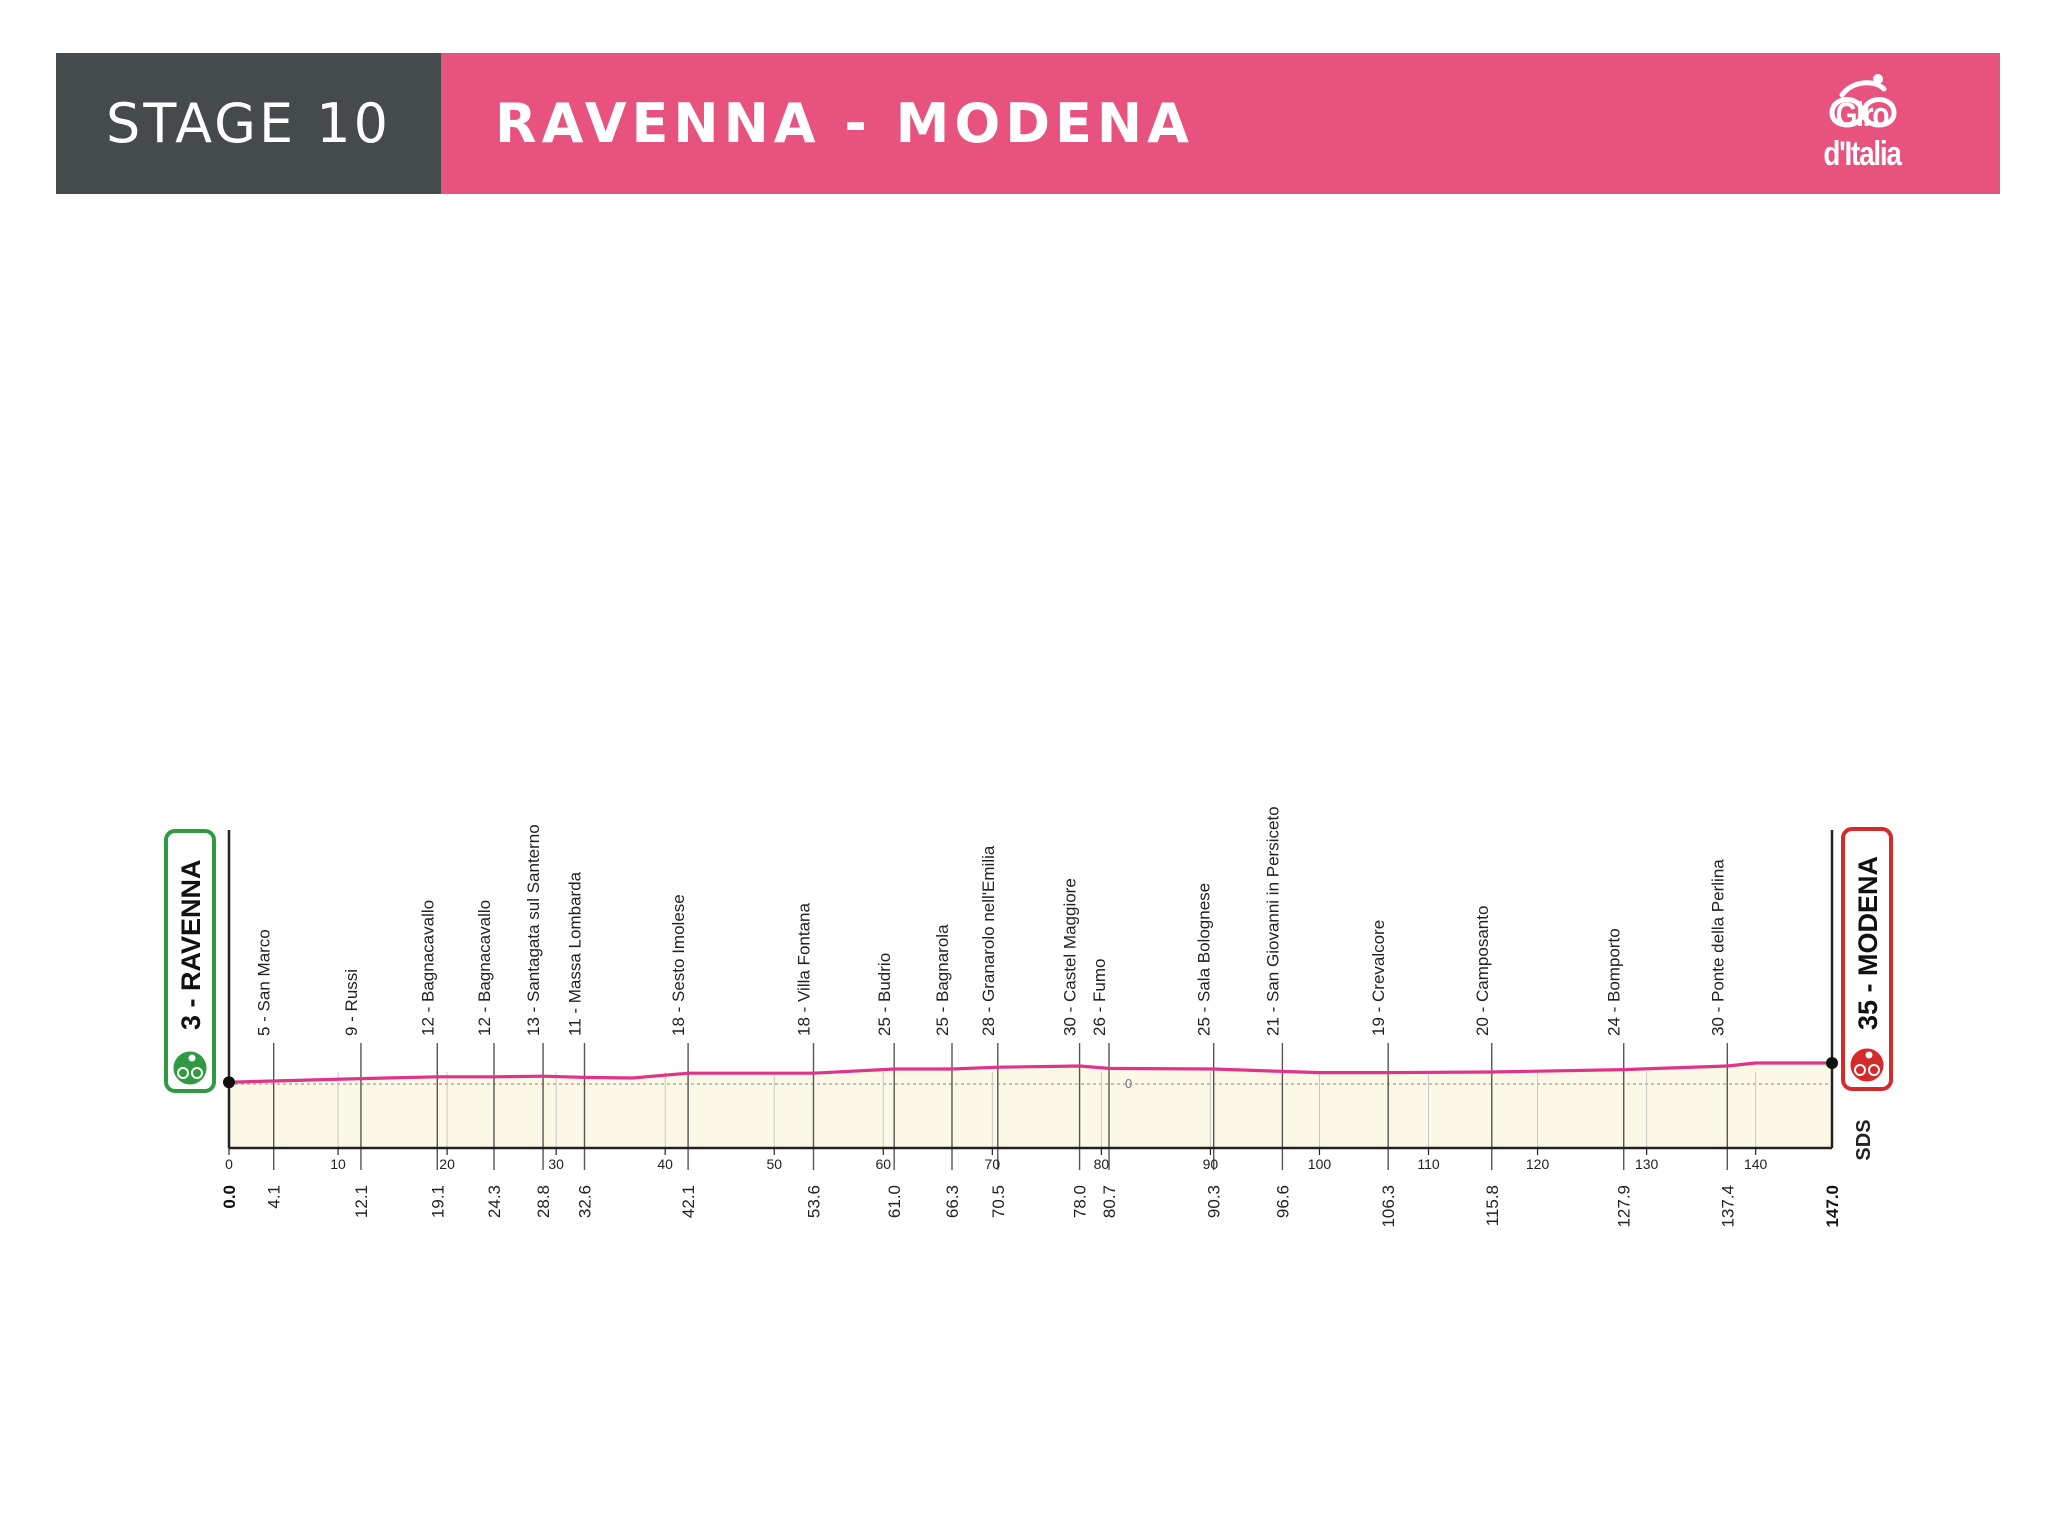 Image resolution: width=2048 pixels, height=1536 pixels. I want to click on waypoint-km-label: 127.9, so click(1624, 1206).